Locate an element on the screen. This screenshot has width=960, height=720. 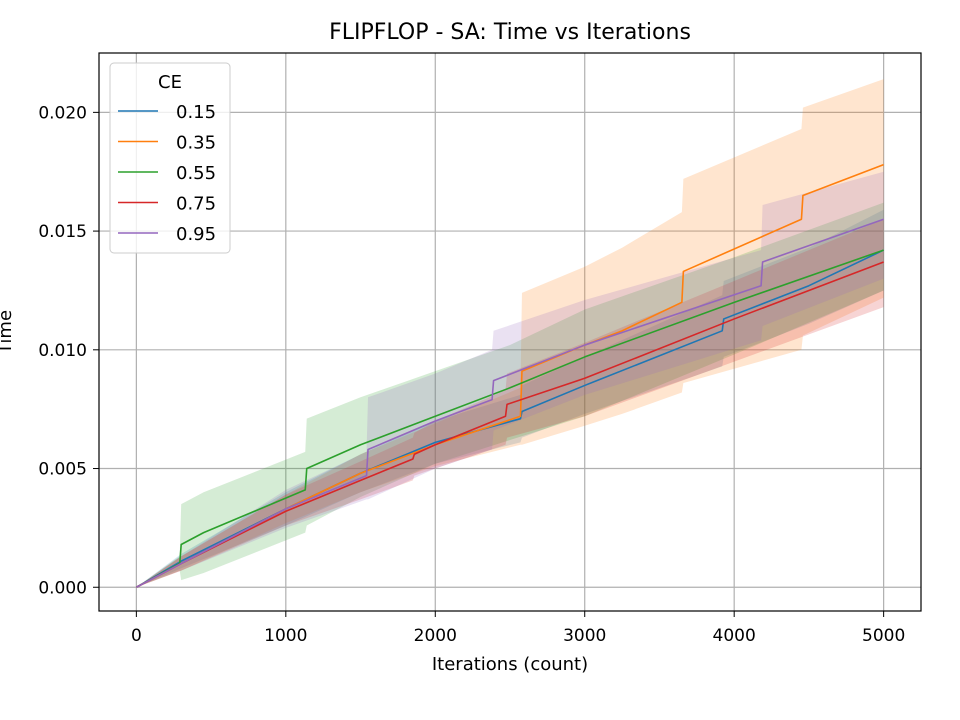
x-tick-label: 5000 is located at coordinates (883, 636).